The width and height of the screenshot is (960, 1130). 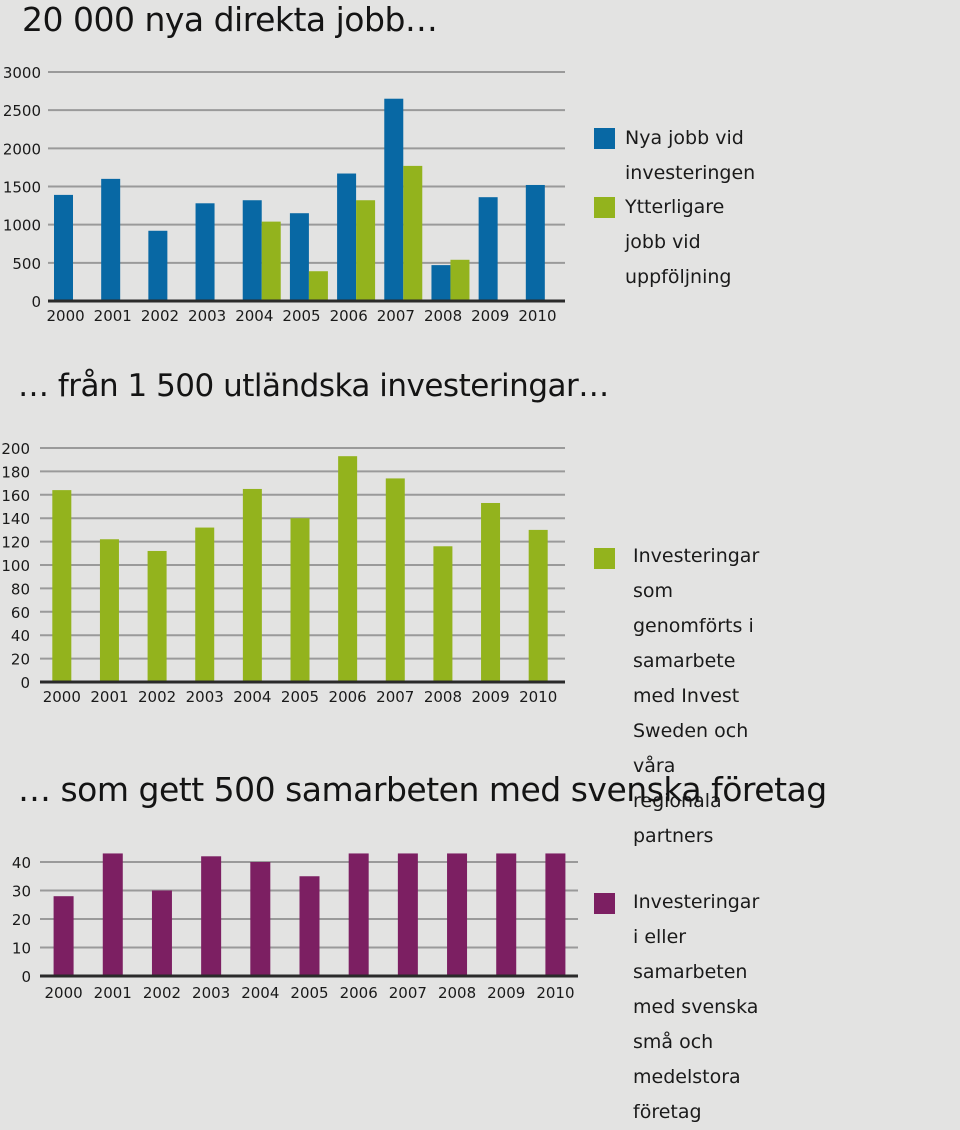 What do you see at coordinates (690, 155) in the screenshot?
I see `legend-label-new-jobs: Nya jobb vid investeringen` at bounding box center [690, 155].